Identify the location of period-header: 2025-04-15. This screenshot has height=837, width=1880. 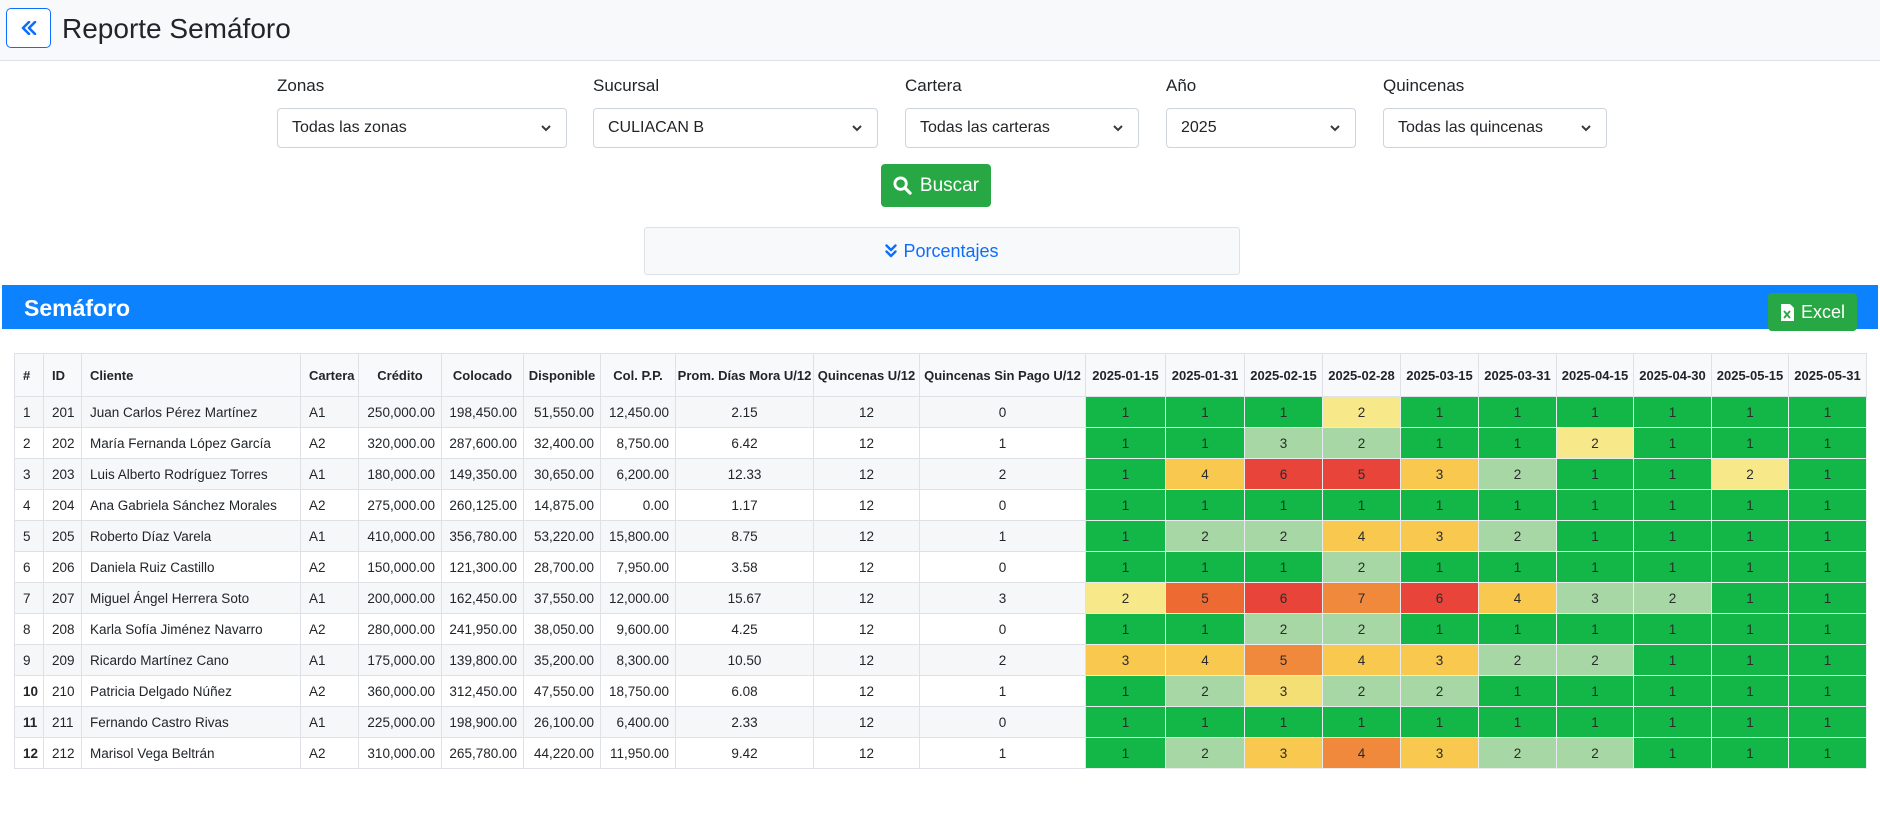
(1595, 375).